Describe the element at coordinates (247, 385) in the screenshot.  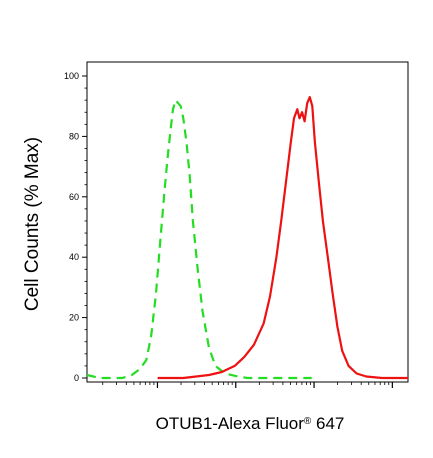
I see `x-axis-ticks` at that location.